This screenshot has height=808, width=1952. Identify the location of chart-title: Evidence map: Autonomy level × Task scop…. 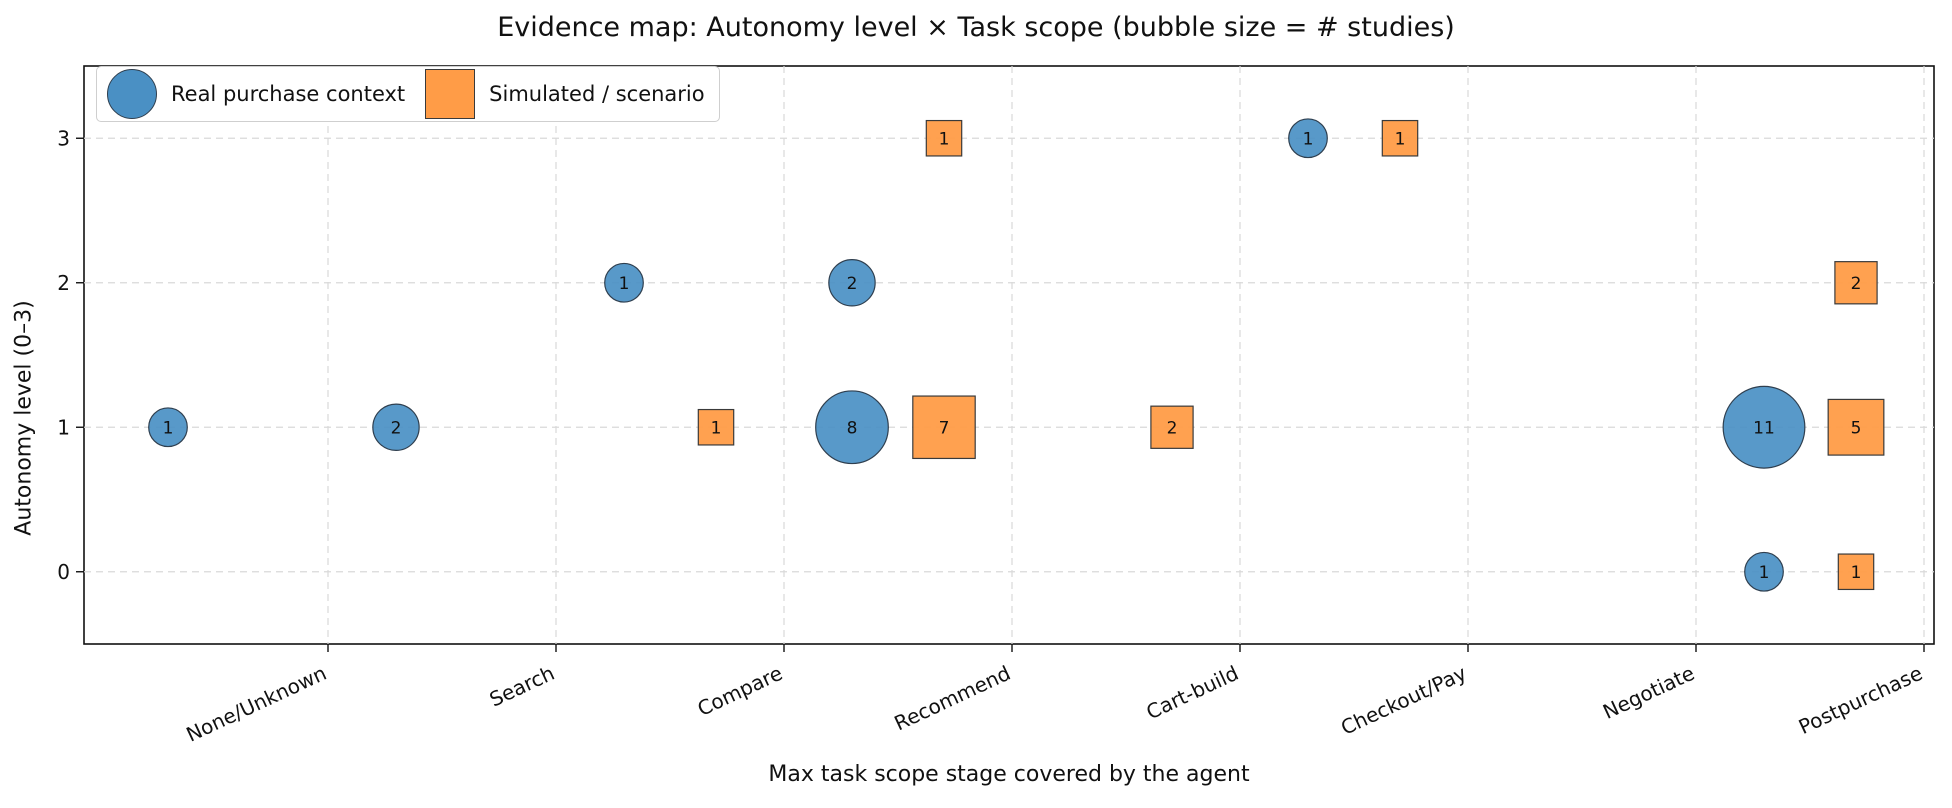
(976, 27).